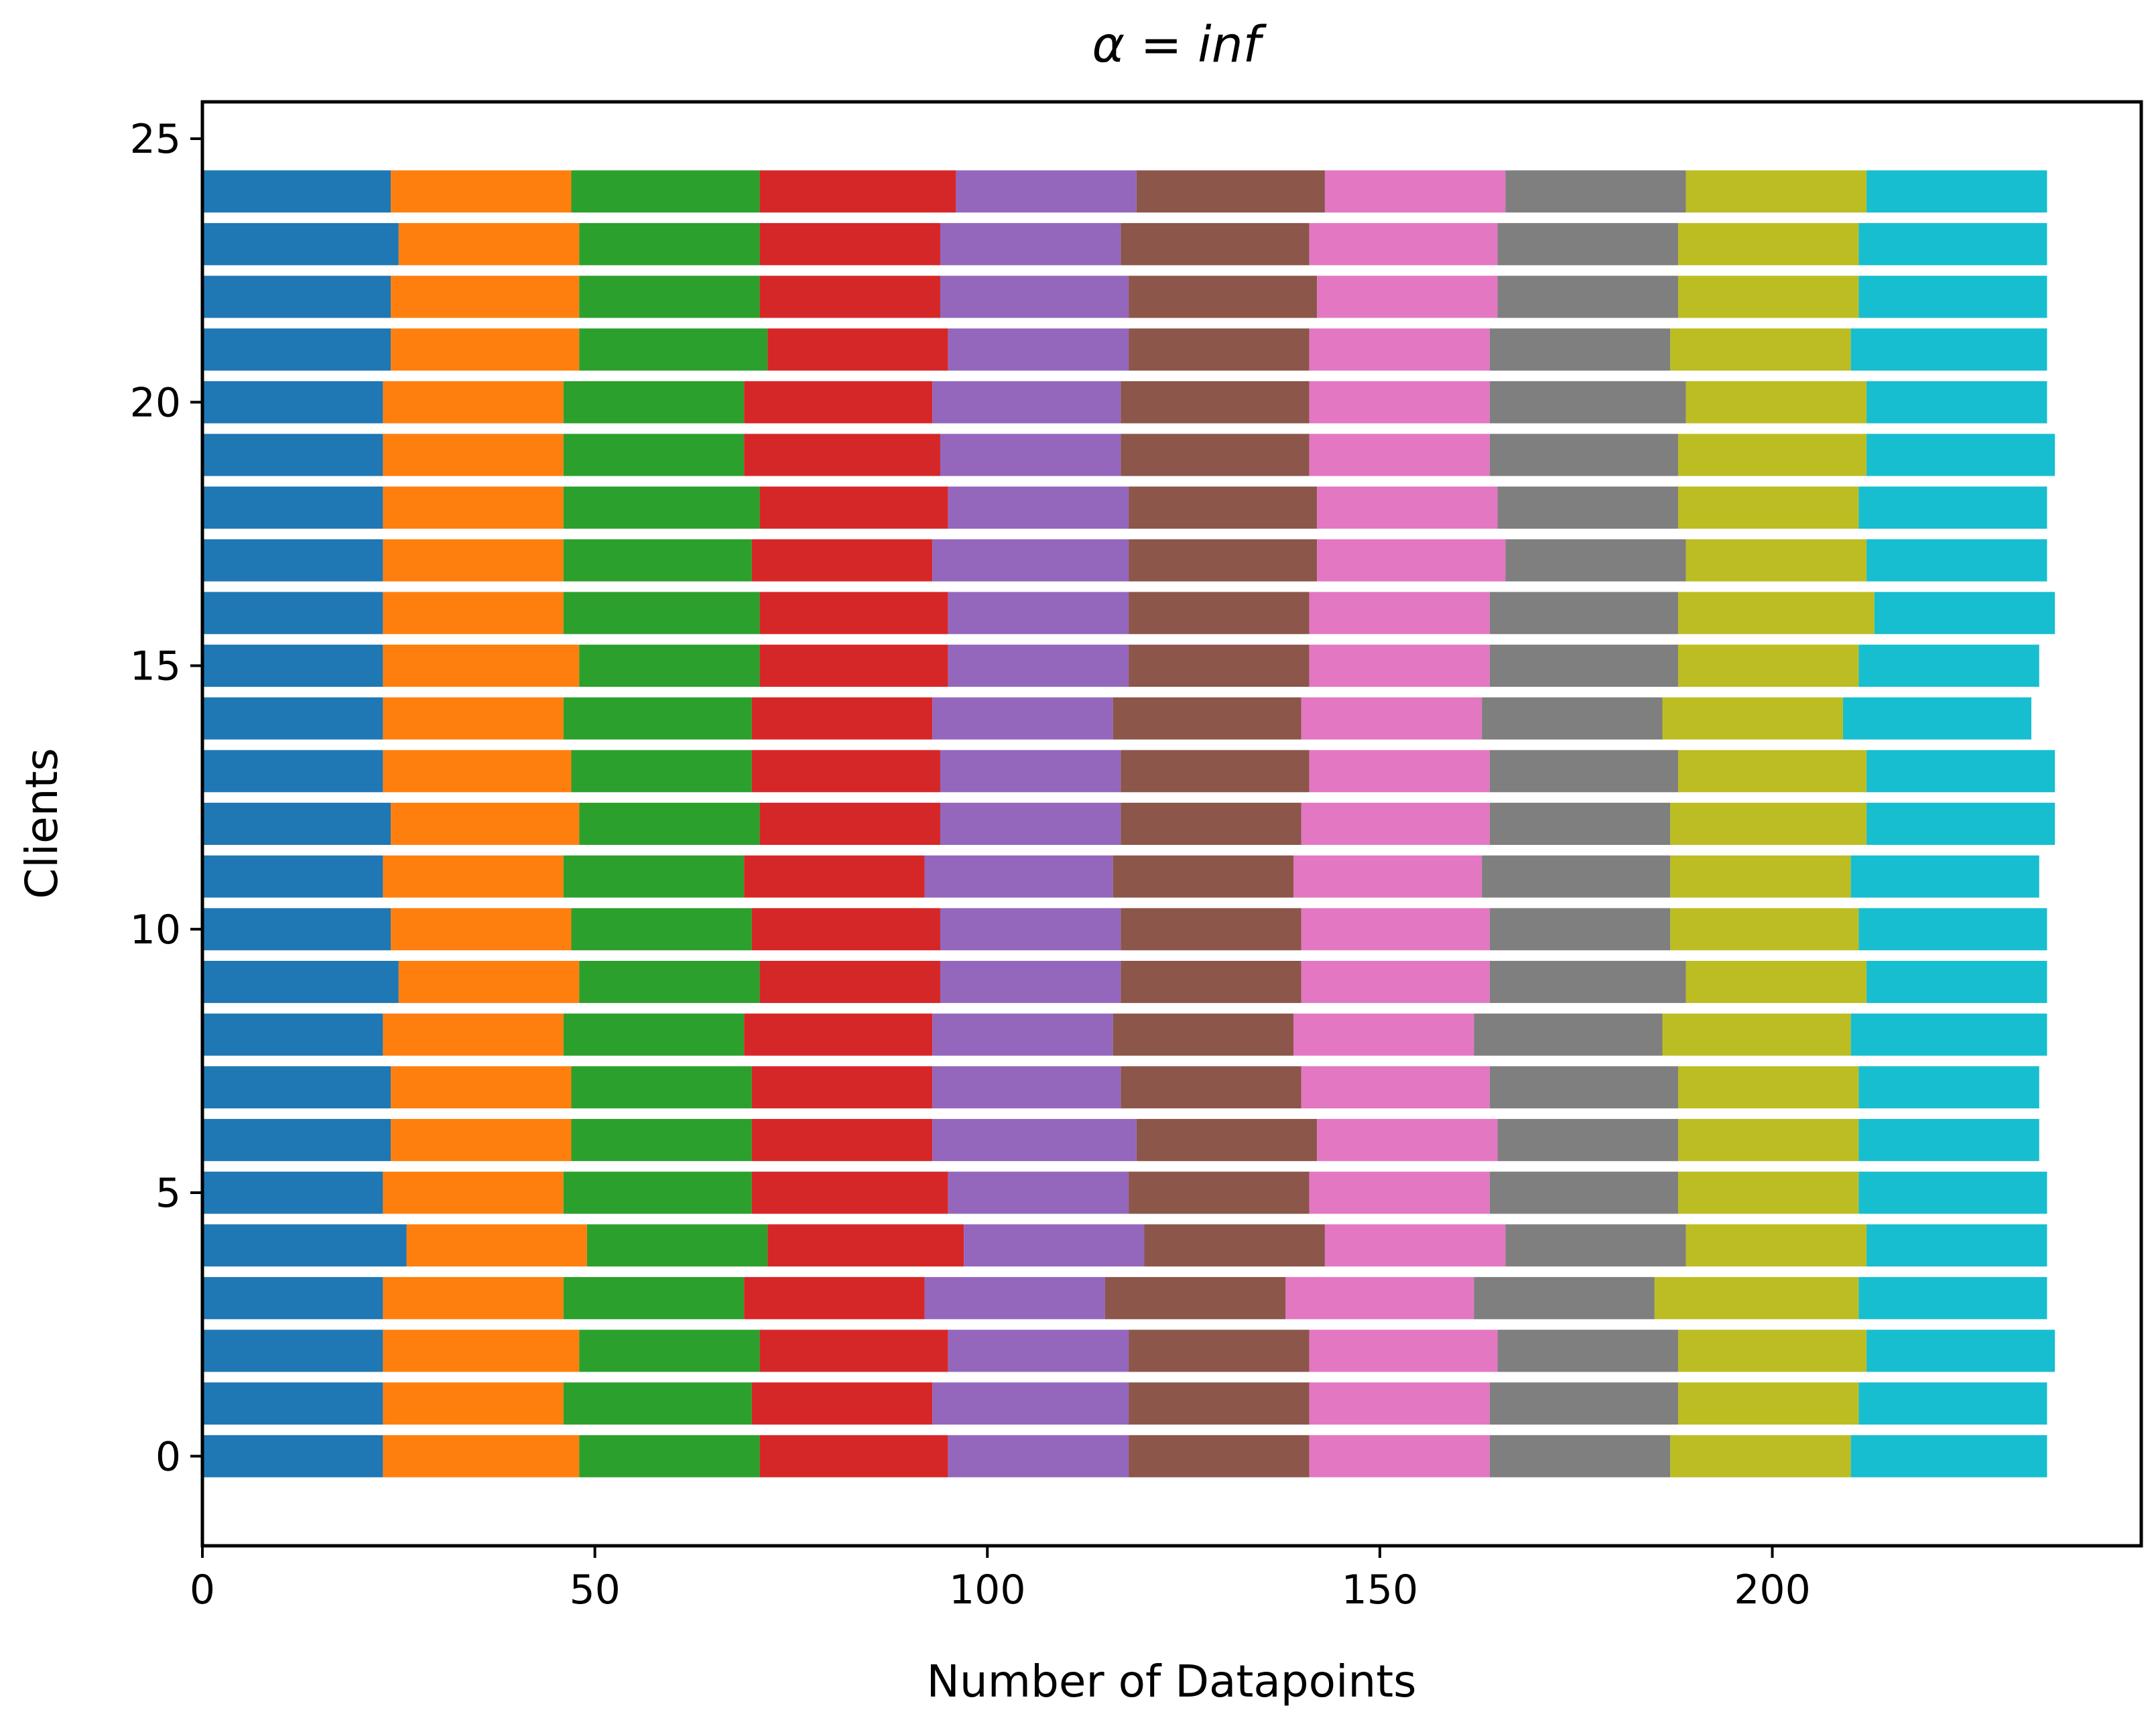 This screenshot has height=1718, width=2156. Describe the element at coordinates (155, 139) in the screenshot. I see `y-tick-label: 25` at that location.